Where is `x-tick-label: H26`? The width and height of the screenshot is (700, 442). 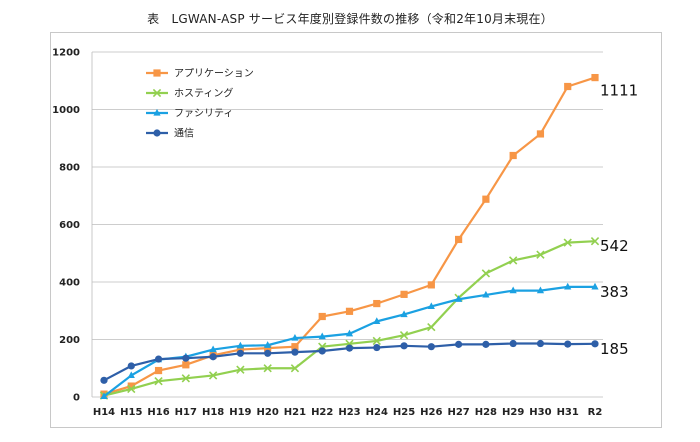 x-tick-label: H26 is located at coordinates (431, 412).